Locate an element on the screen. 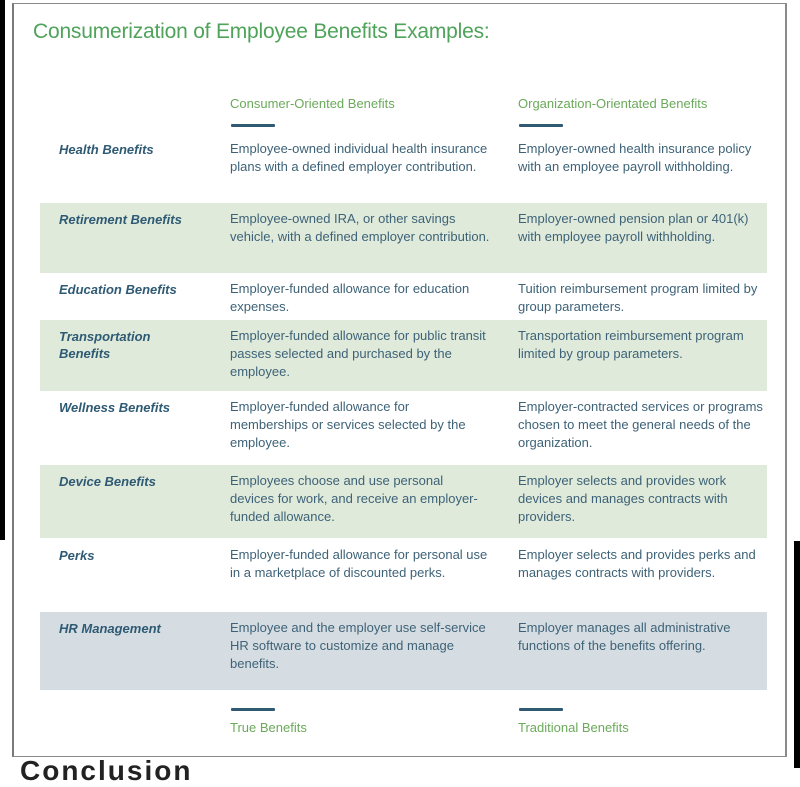 The image size is (800, 787). footer-label-organization: Traditional Benefits is located at coordinates (573, 727).